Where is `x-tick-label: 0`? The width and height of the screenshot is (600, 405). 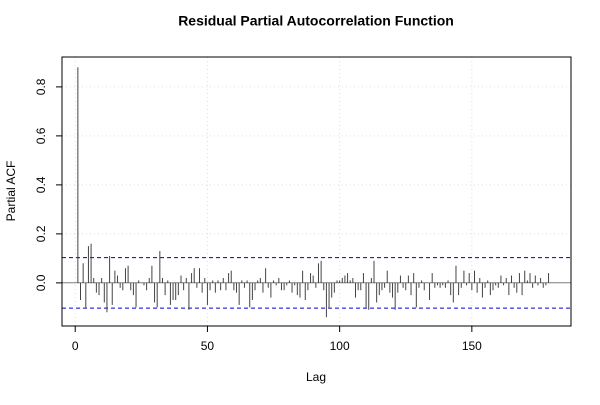
x-tick-label: 0 is located at coordinates (75, 346).